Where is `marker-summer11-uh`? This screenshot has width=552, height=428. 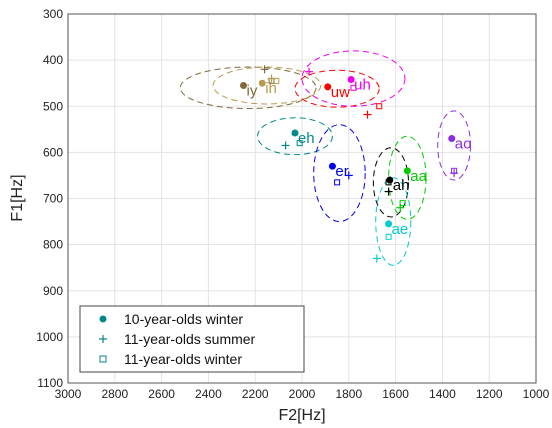
marker-summer11-uh is located at coordinates (309, 71).